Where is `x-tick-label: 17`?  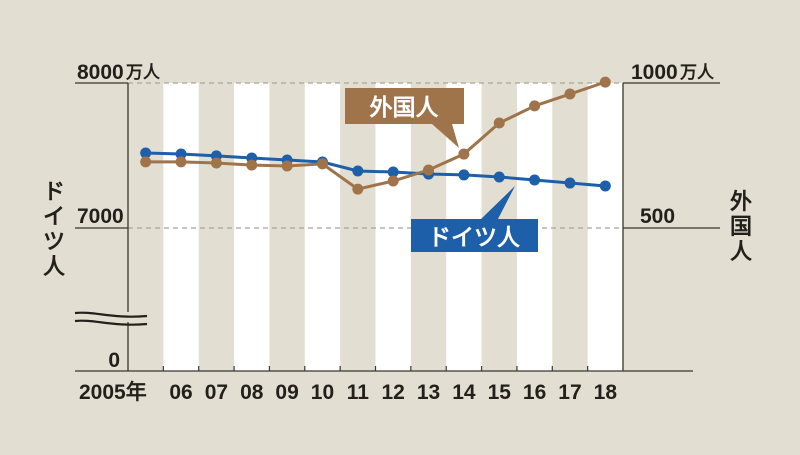 x-tick-label: 17 is located at coordinates (569, 392).